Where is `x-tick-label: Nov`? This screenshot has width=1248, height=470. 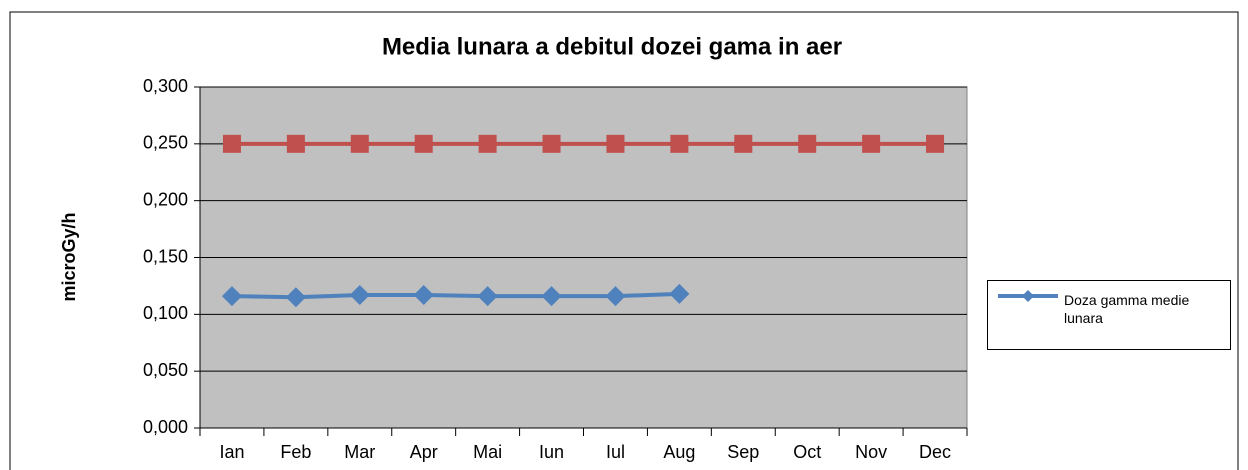 x-tick-label: Nov is located at coordinates (871, 452).